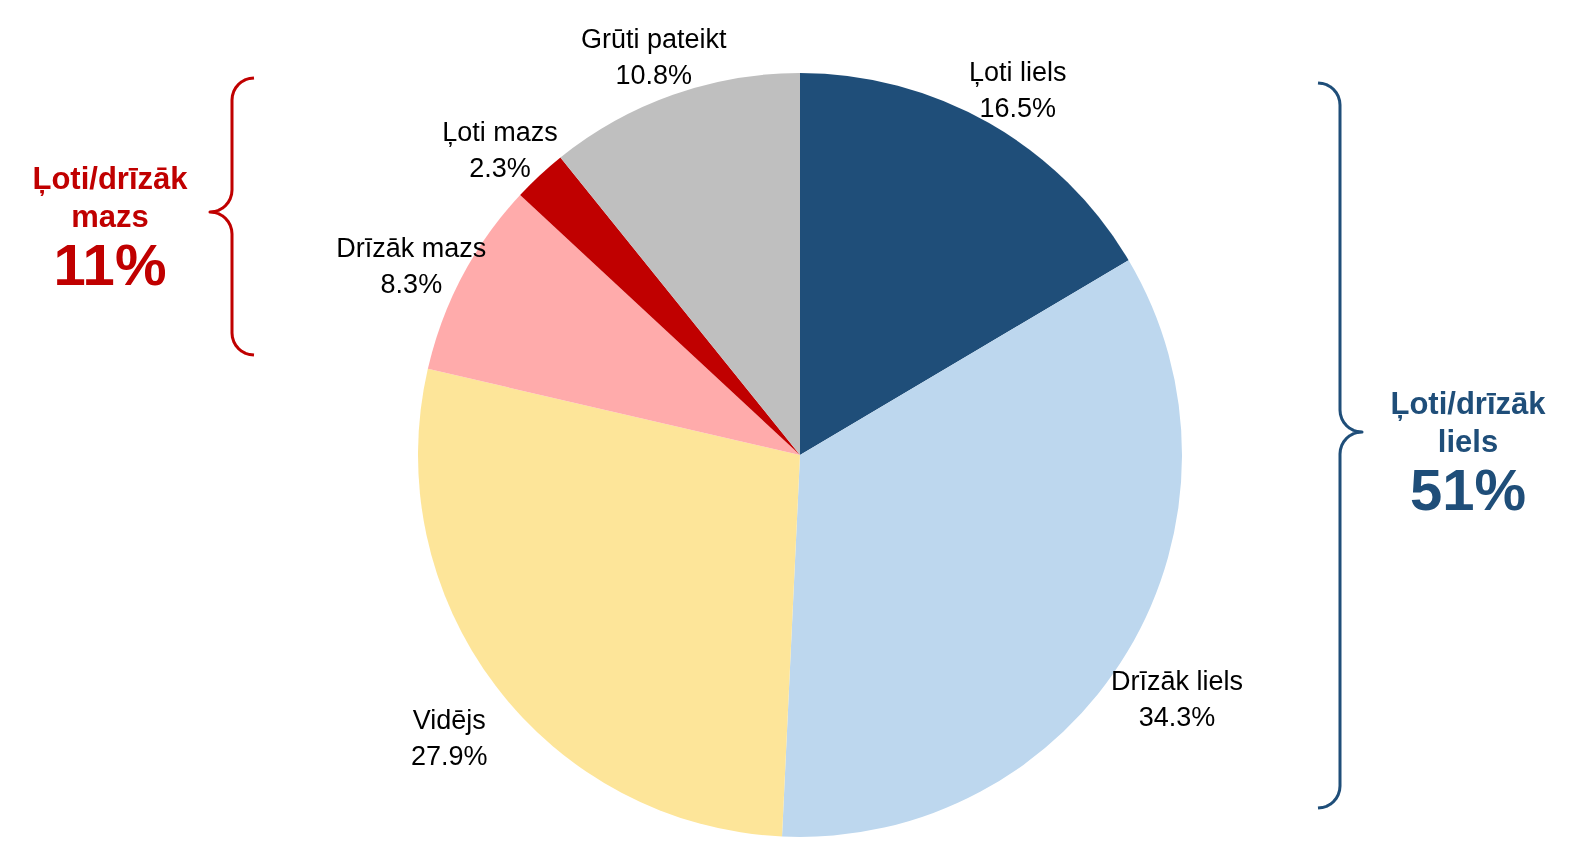  I want to click on text: 11%, so click(110, 264).